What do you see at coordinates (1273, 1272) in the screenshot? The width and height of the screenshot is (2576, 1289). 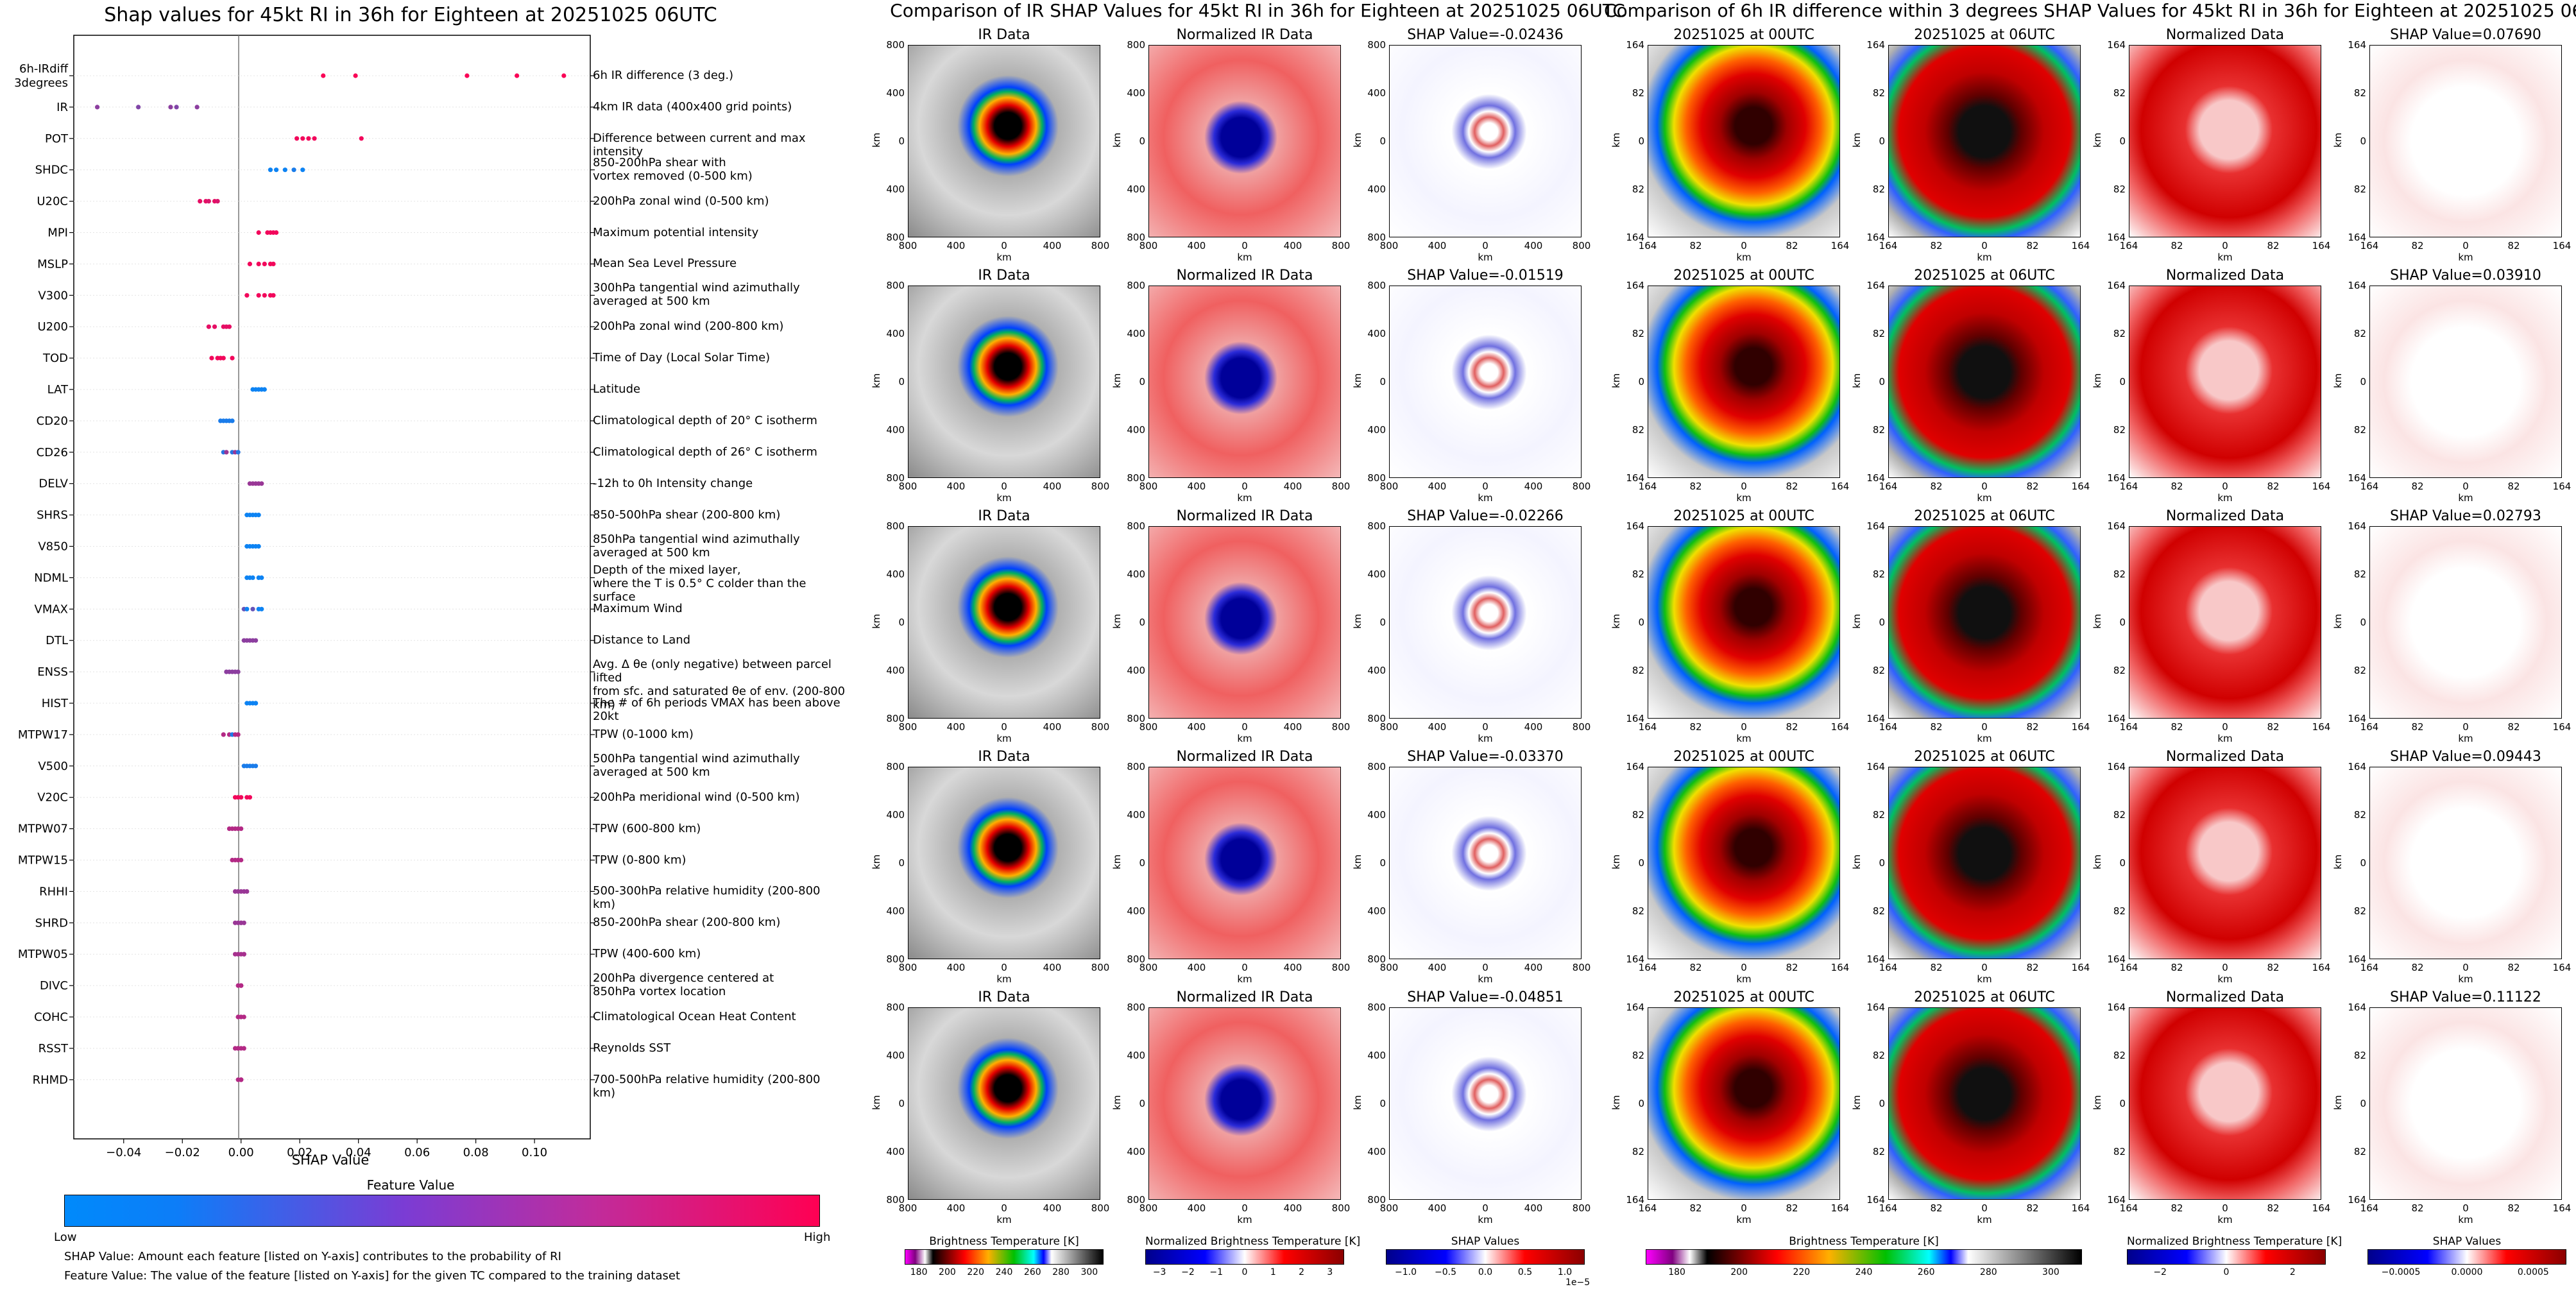 I see `colorbar-tick: 1` at bounding box center [1273, 1272].